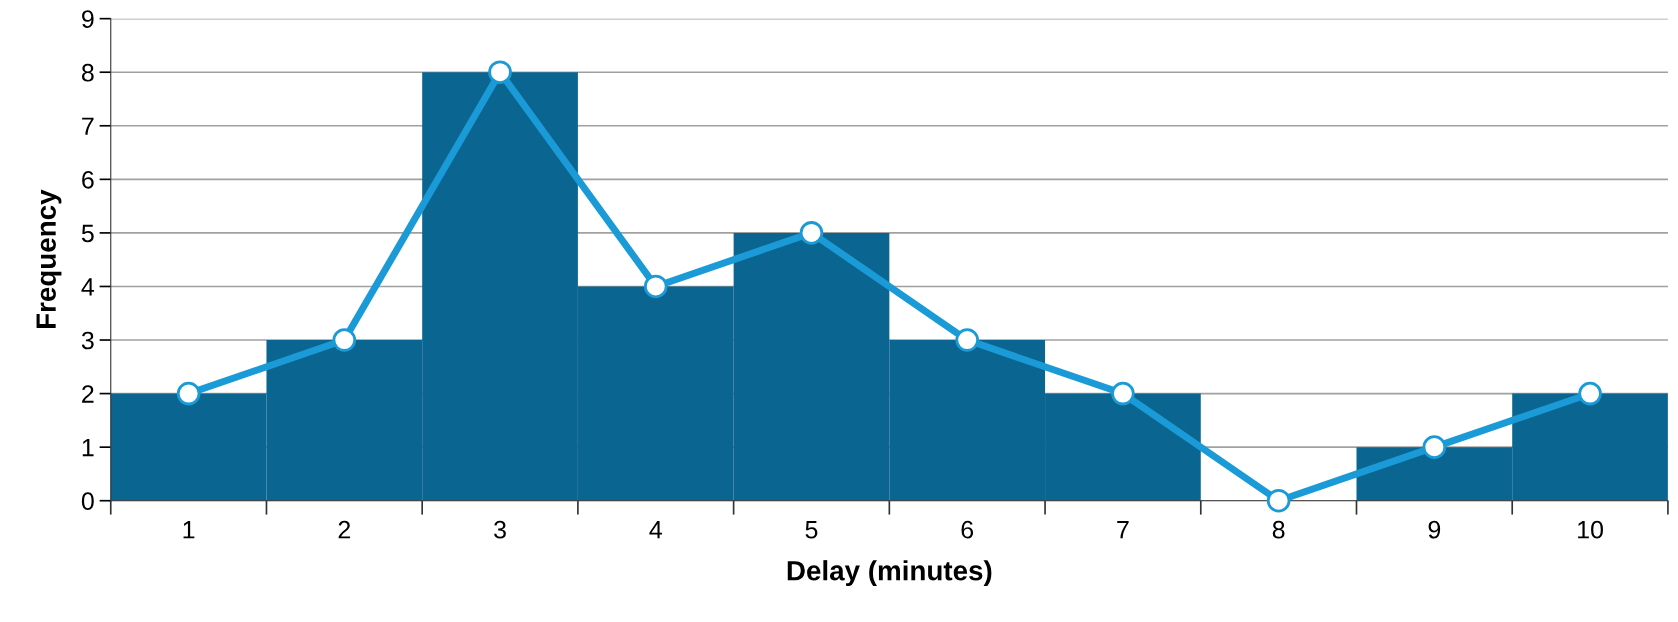 This screenshot has width=1678, height=622. I want to click on y-tick-label: 8, so click(87, 72).